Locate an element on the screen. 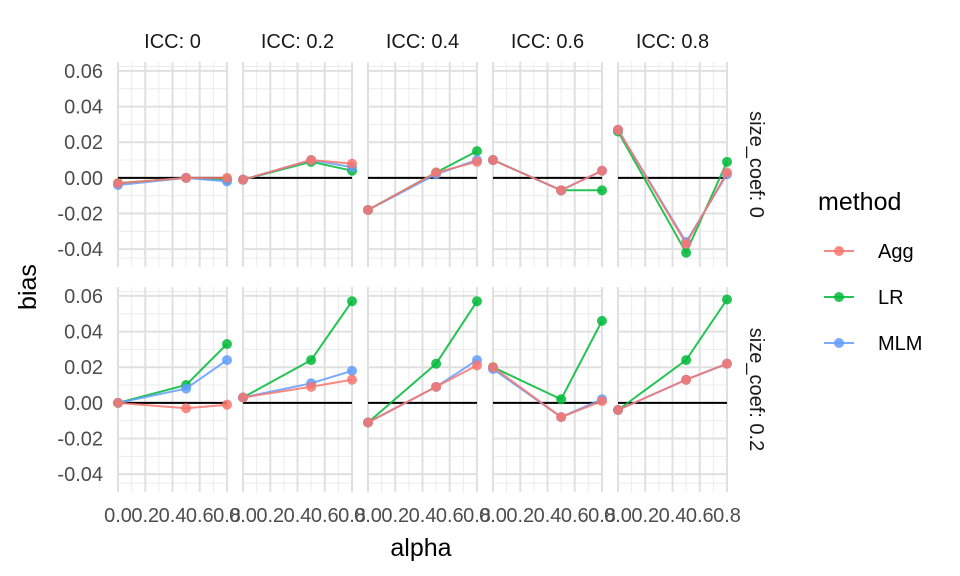  strip-label-col-1: ICC: 0.2 is located at coordinates (297, 42).